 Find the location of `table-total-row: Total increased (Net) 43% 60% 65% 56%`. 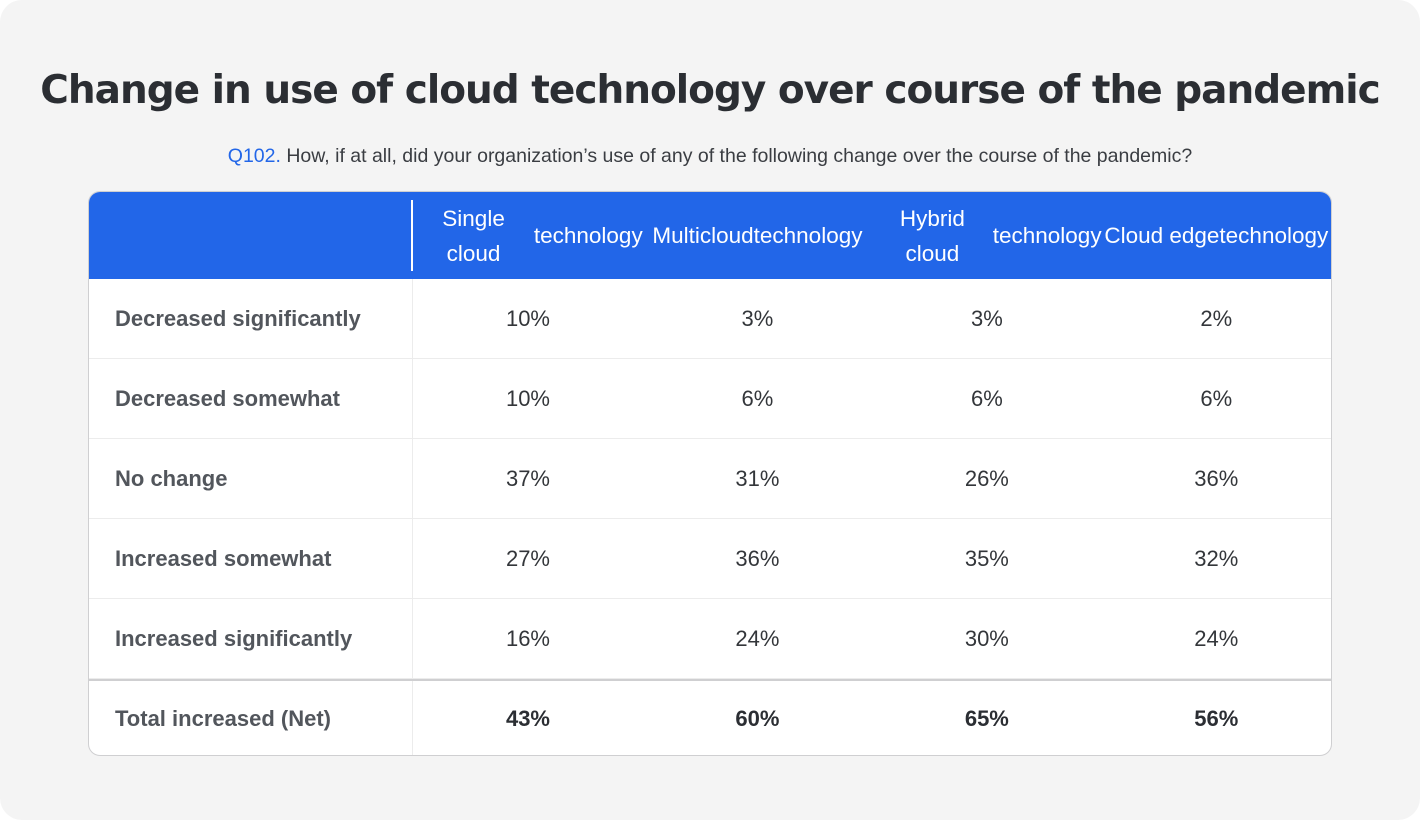

table-total-row: Total increased (Net) 43% 60% 65% 56% is located at coordinates (710, 717).